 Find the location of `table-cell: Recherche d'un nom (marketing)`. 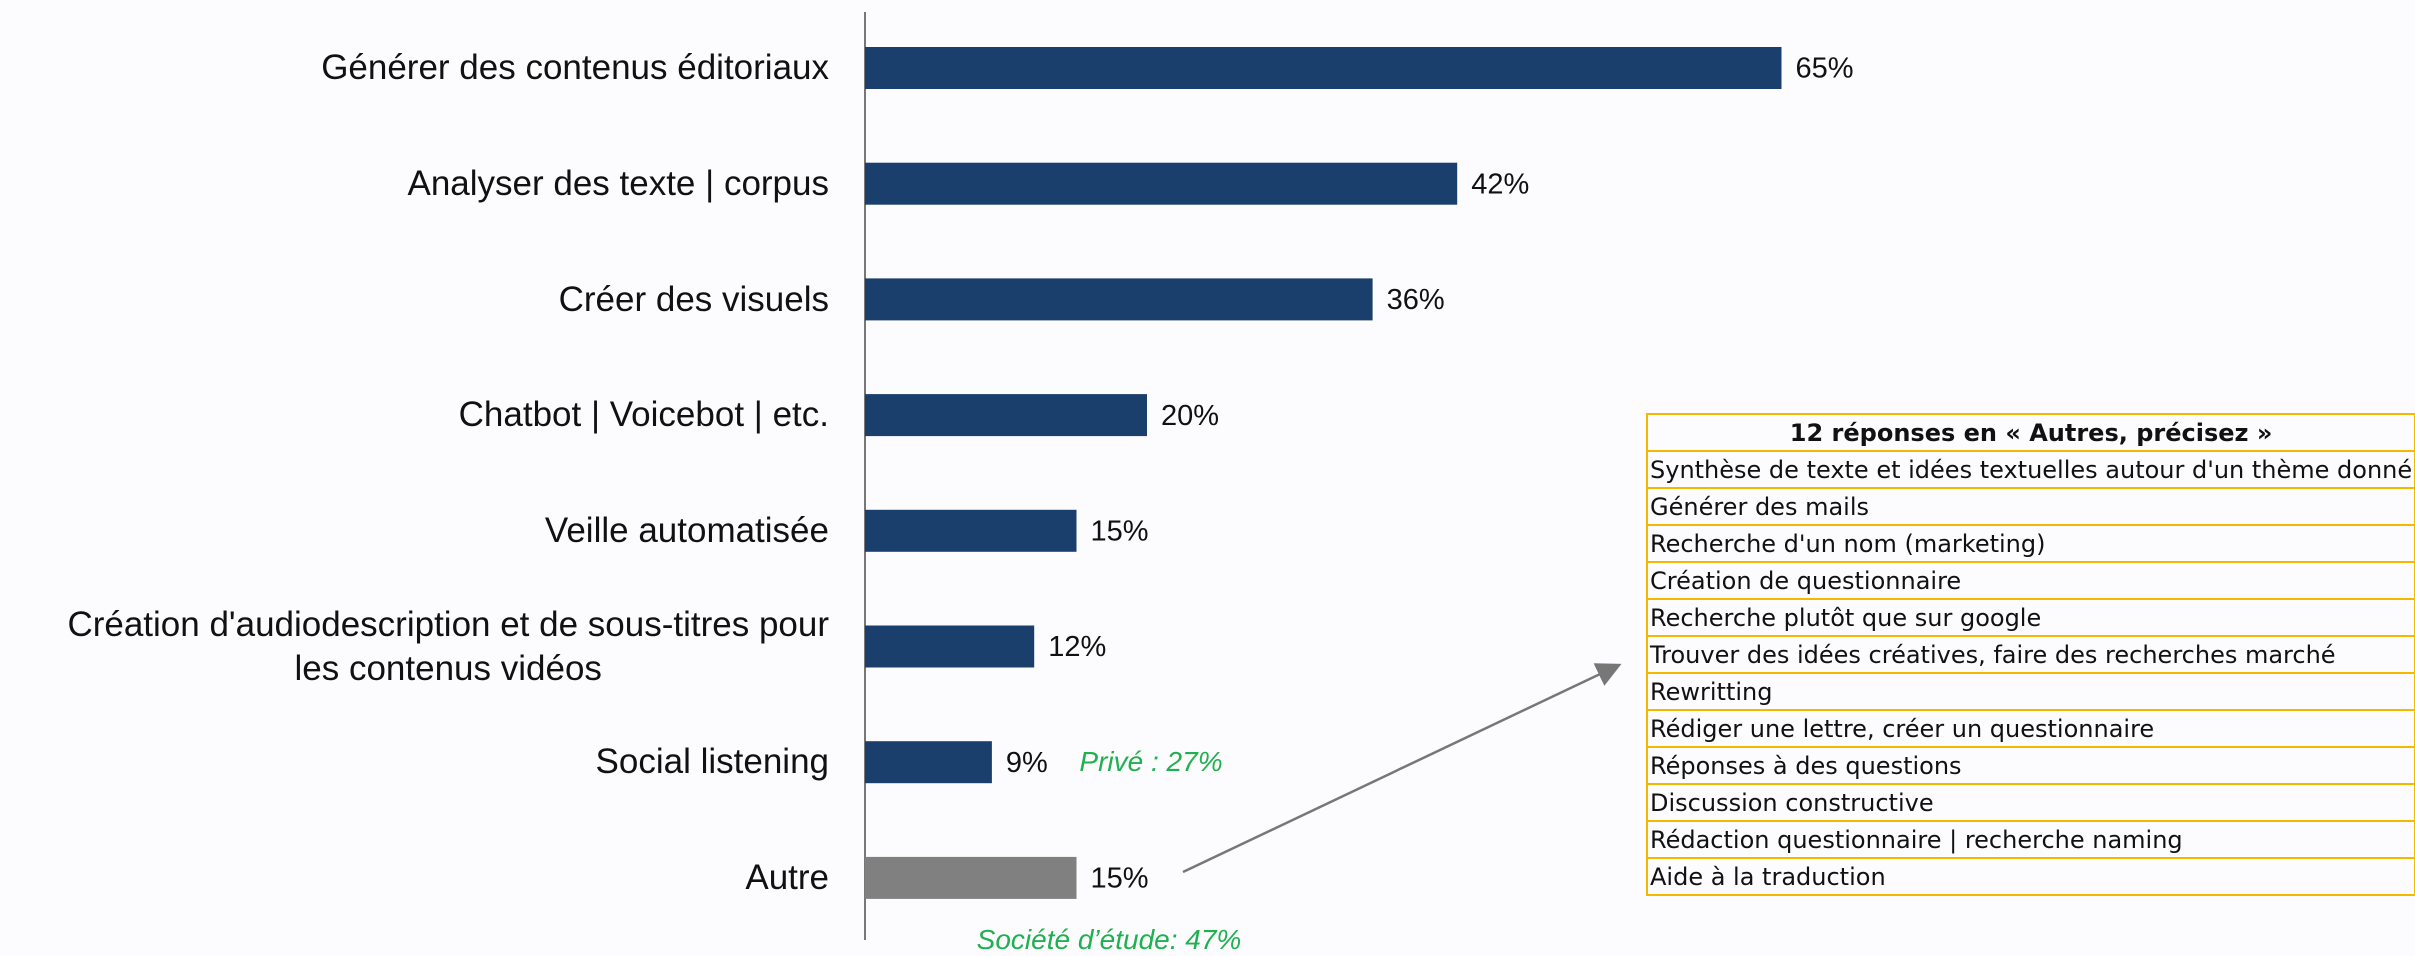

table-cell: Recherche d'un nom (marketing) is located at coordinates (2030, 543).